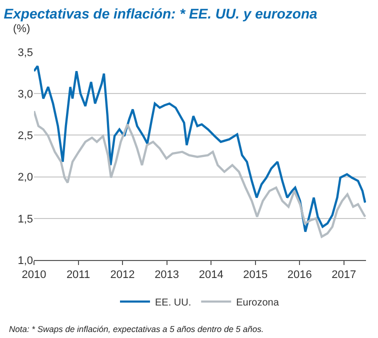 This screenshot has width=378, height=338. I want to click on text: Nota: * Swaps de inflación, expectativas a 5 años dentro de 5 años., so click(136, 329).